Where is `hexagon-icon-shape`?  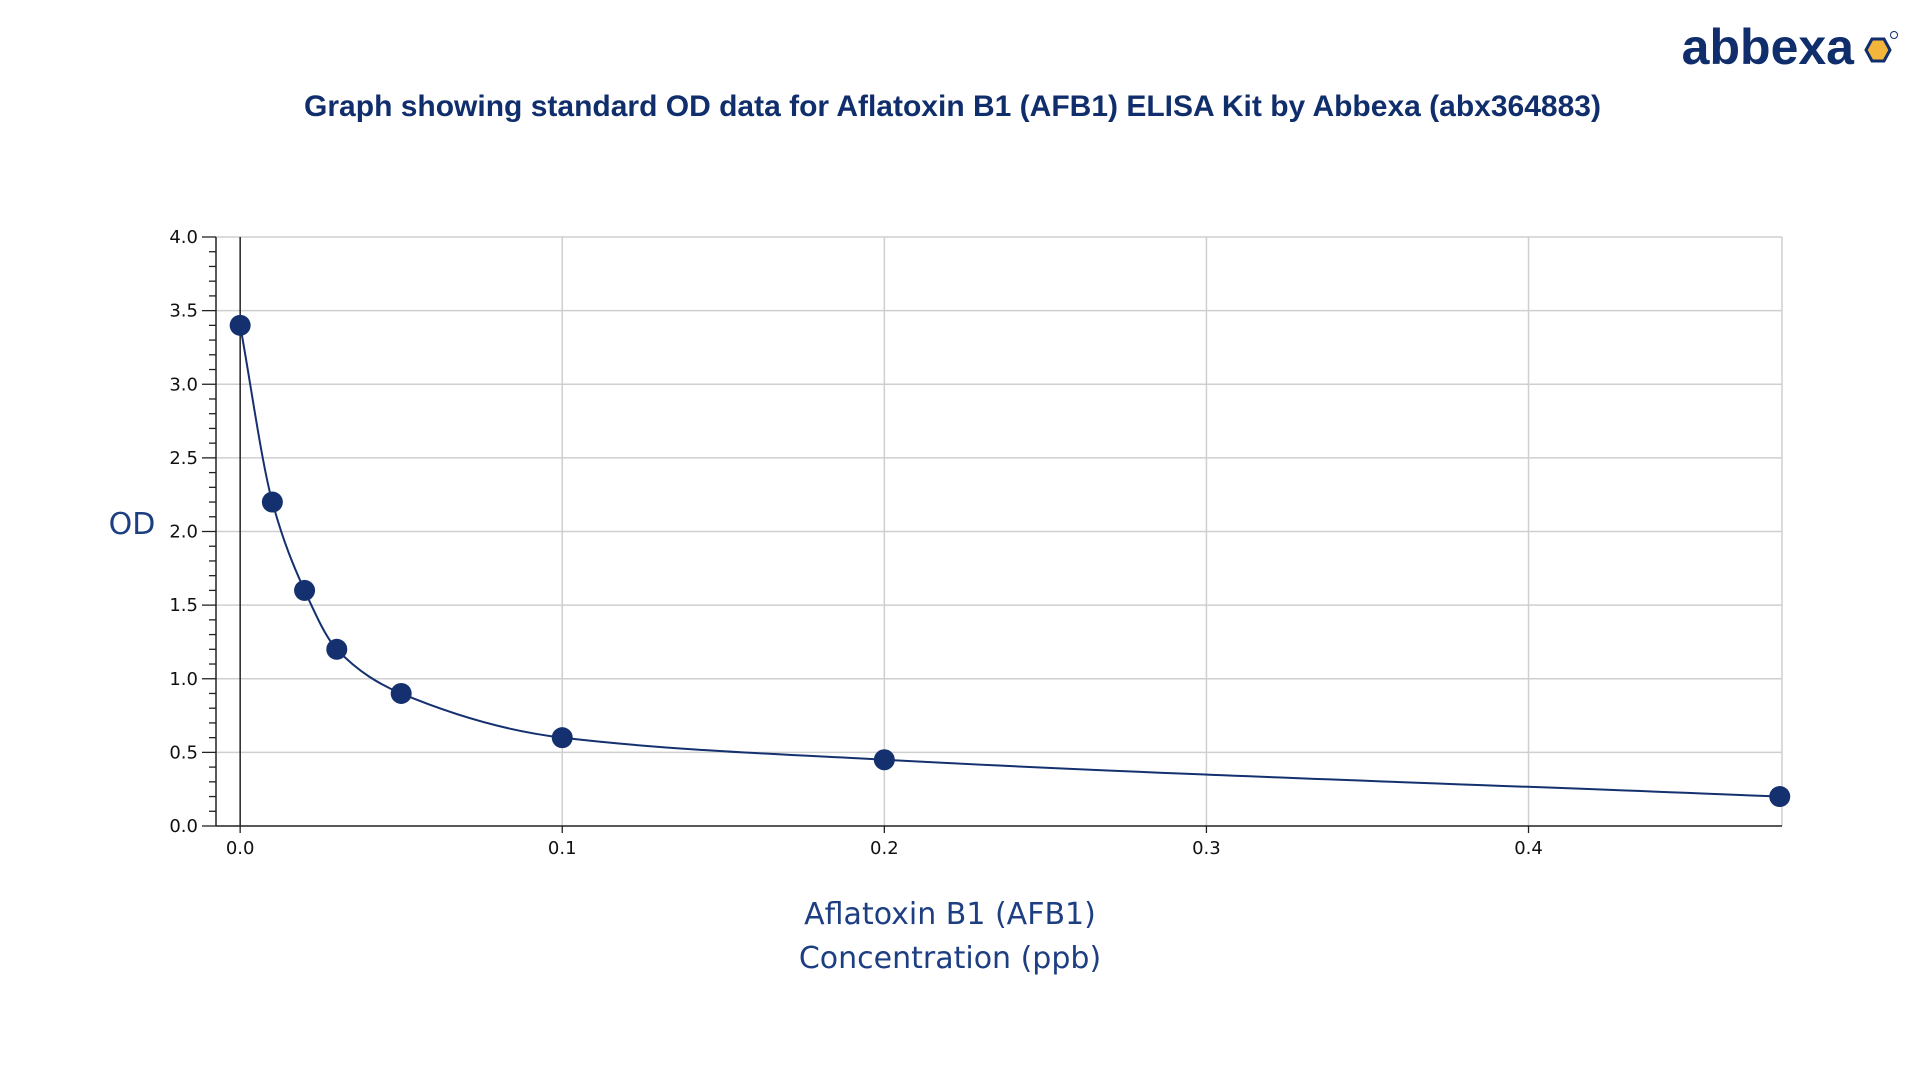 hexagon-icon-shape is located at coordinates (1878, 50).